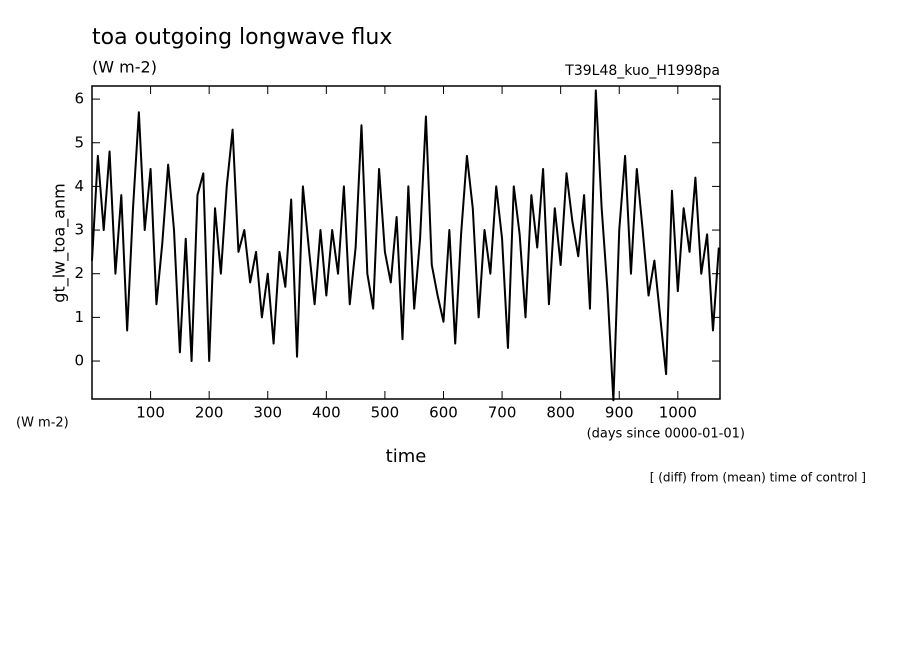 The height and width of the screenshot is (654, 904). I want to click on x-tick-label: 400, so click(326, 413).